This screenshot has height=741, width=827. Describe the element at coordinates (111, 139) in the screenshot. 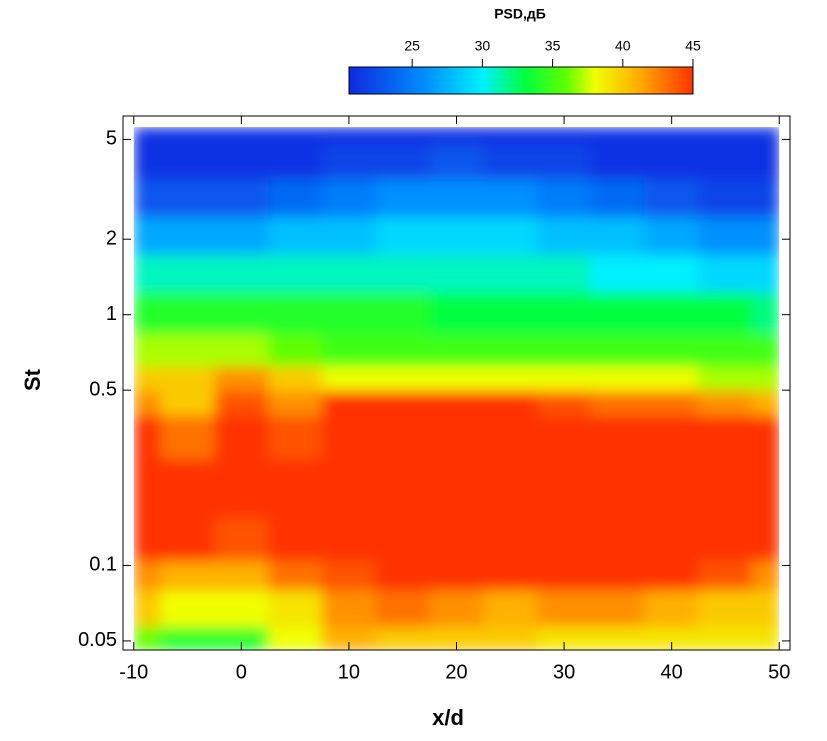

I see `y-tick-label: 5` at that location.